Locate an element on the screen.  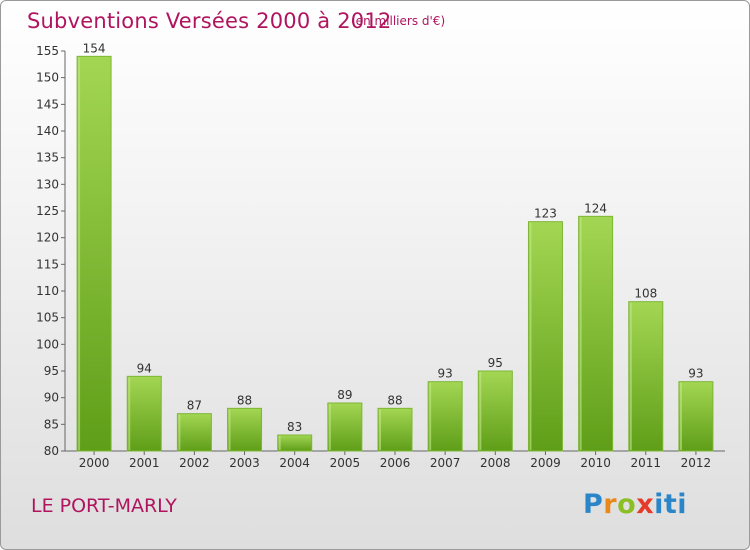
bar-value-label: 124 is located at coordinates (595, 208).